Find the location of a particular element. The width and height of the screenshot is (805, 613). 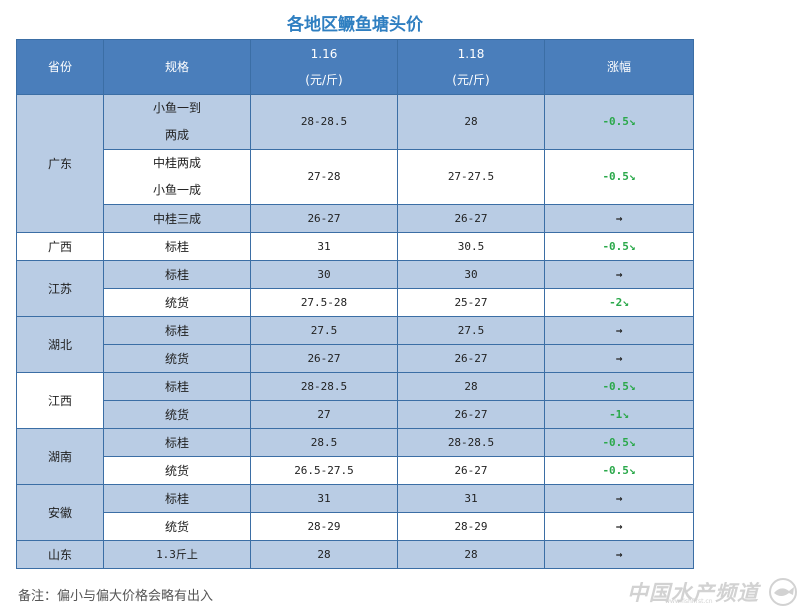

watermark-url: www.fishfirst.cn is located at coordinates (689, 601).